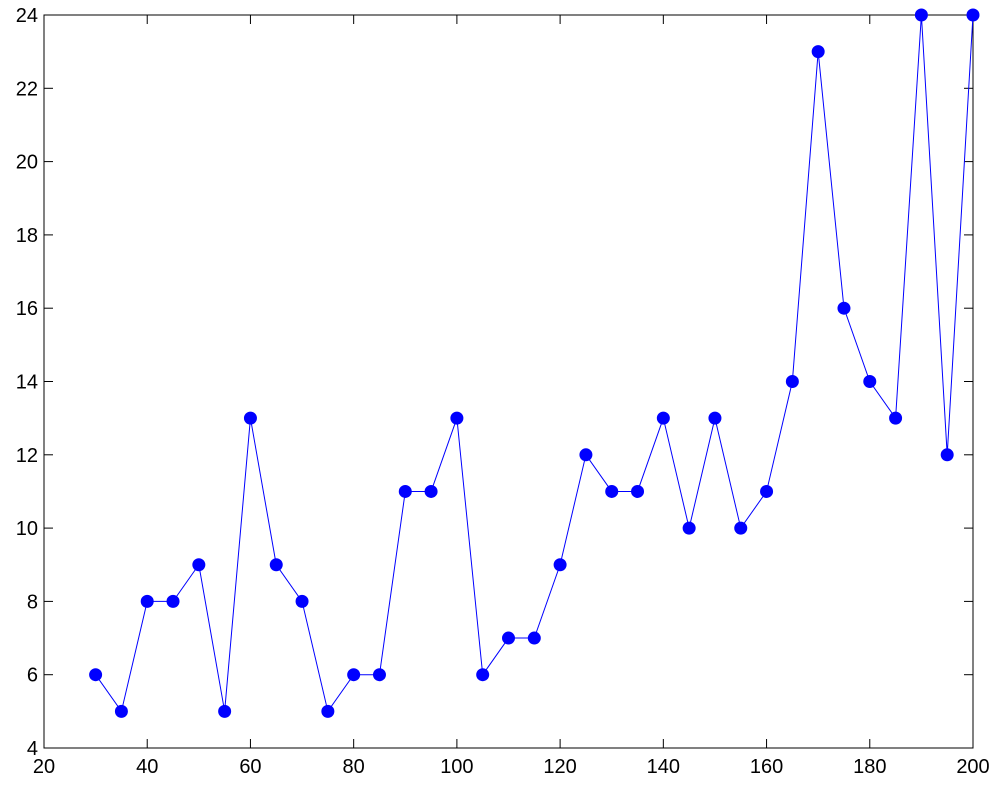 This screenshot has height=786, width=1006. Describe the element at coordinates (147, 767) in the screenshot. I see `x-tick-label: 40` at that location.